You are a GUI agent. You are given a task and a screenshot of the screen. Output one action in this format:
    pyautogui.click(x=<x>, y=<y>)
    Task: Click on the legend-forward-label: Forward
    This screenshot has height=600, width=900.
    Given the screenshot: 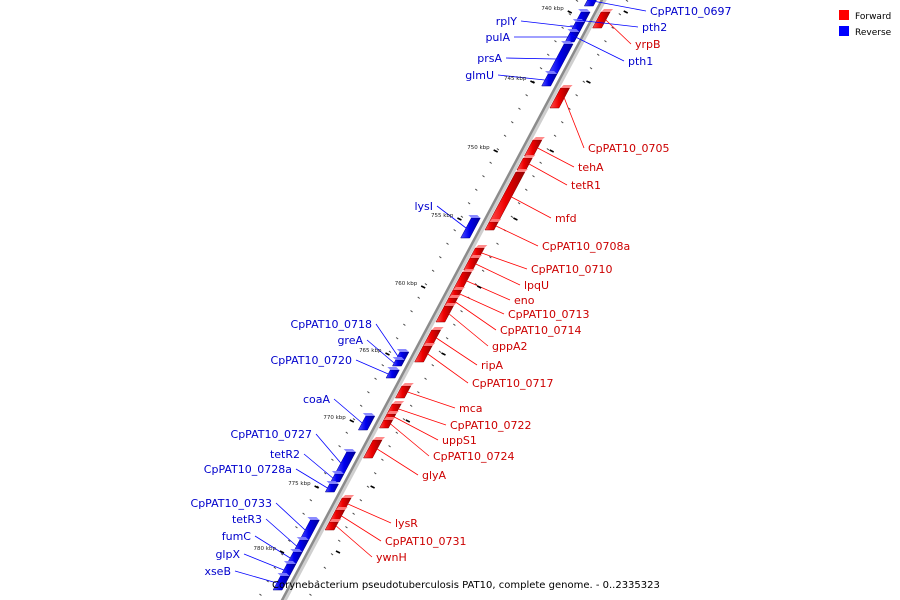 What is the action you would take?
    pyautogui.click(x=873, y=17)
    